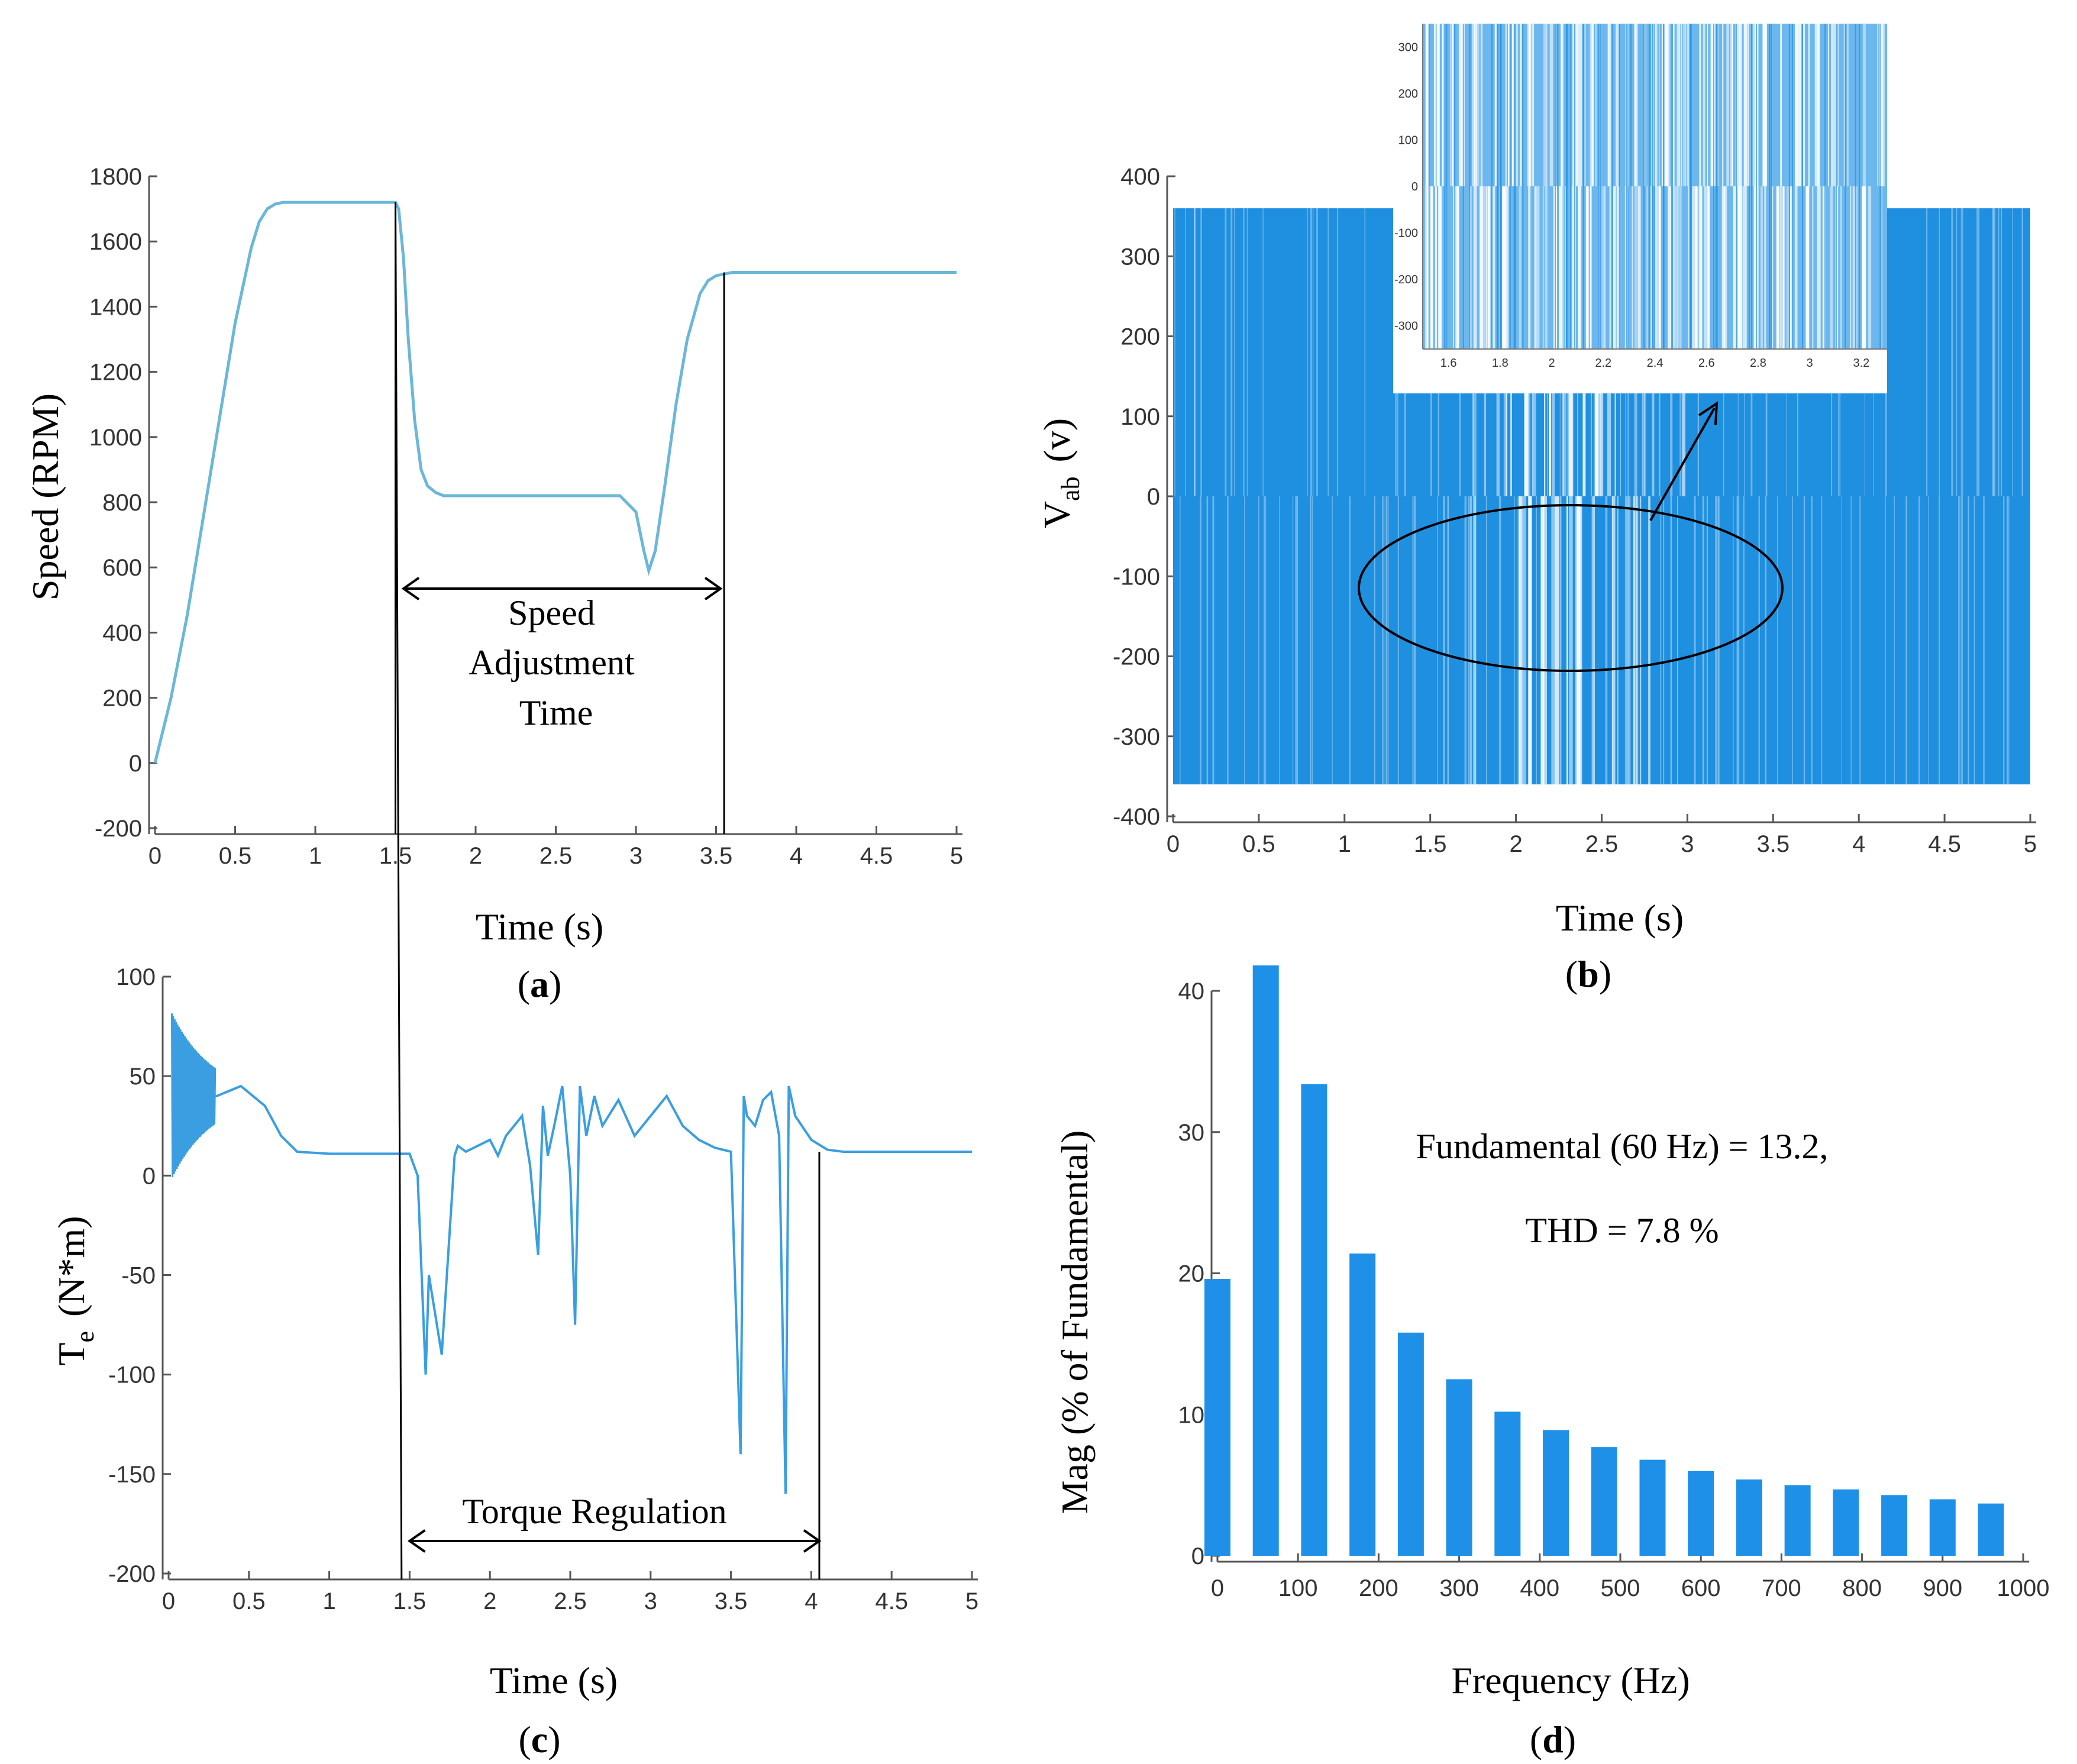  What do you see at coordinates (1942, 1588) in the screenshot?
I see `harmonic-x-tick-label: 900` at bounding box center [1942, 1588].